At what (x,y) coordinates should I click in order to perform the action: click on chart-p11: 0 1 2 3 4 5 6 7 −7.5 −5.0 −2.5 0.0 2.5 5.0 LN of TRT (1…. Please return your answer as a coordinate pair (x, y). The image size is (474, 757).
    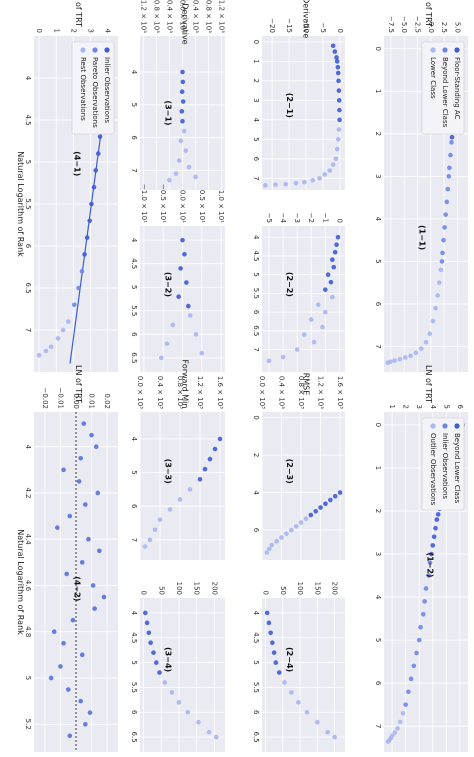
    Looking at the image, I should click on (421, 186).